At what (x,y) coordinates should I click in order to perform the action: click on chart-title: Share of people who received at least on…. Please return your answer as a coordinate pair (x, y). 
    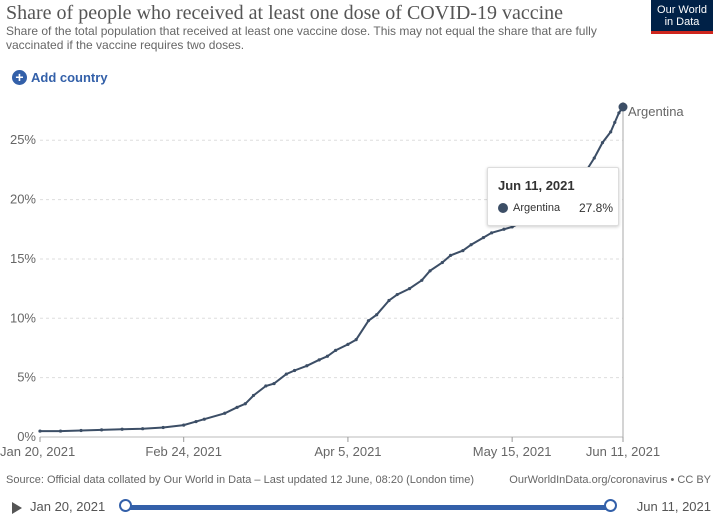
    Looking at the image, I should click on (285, 13).